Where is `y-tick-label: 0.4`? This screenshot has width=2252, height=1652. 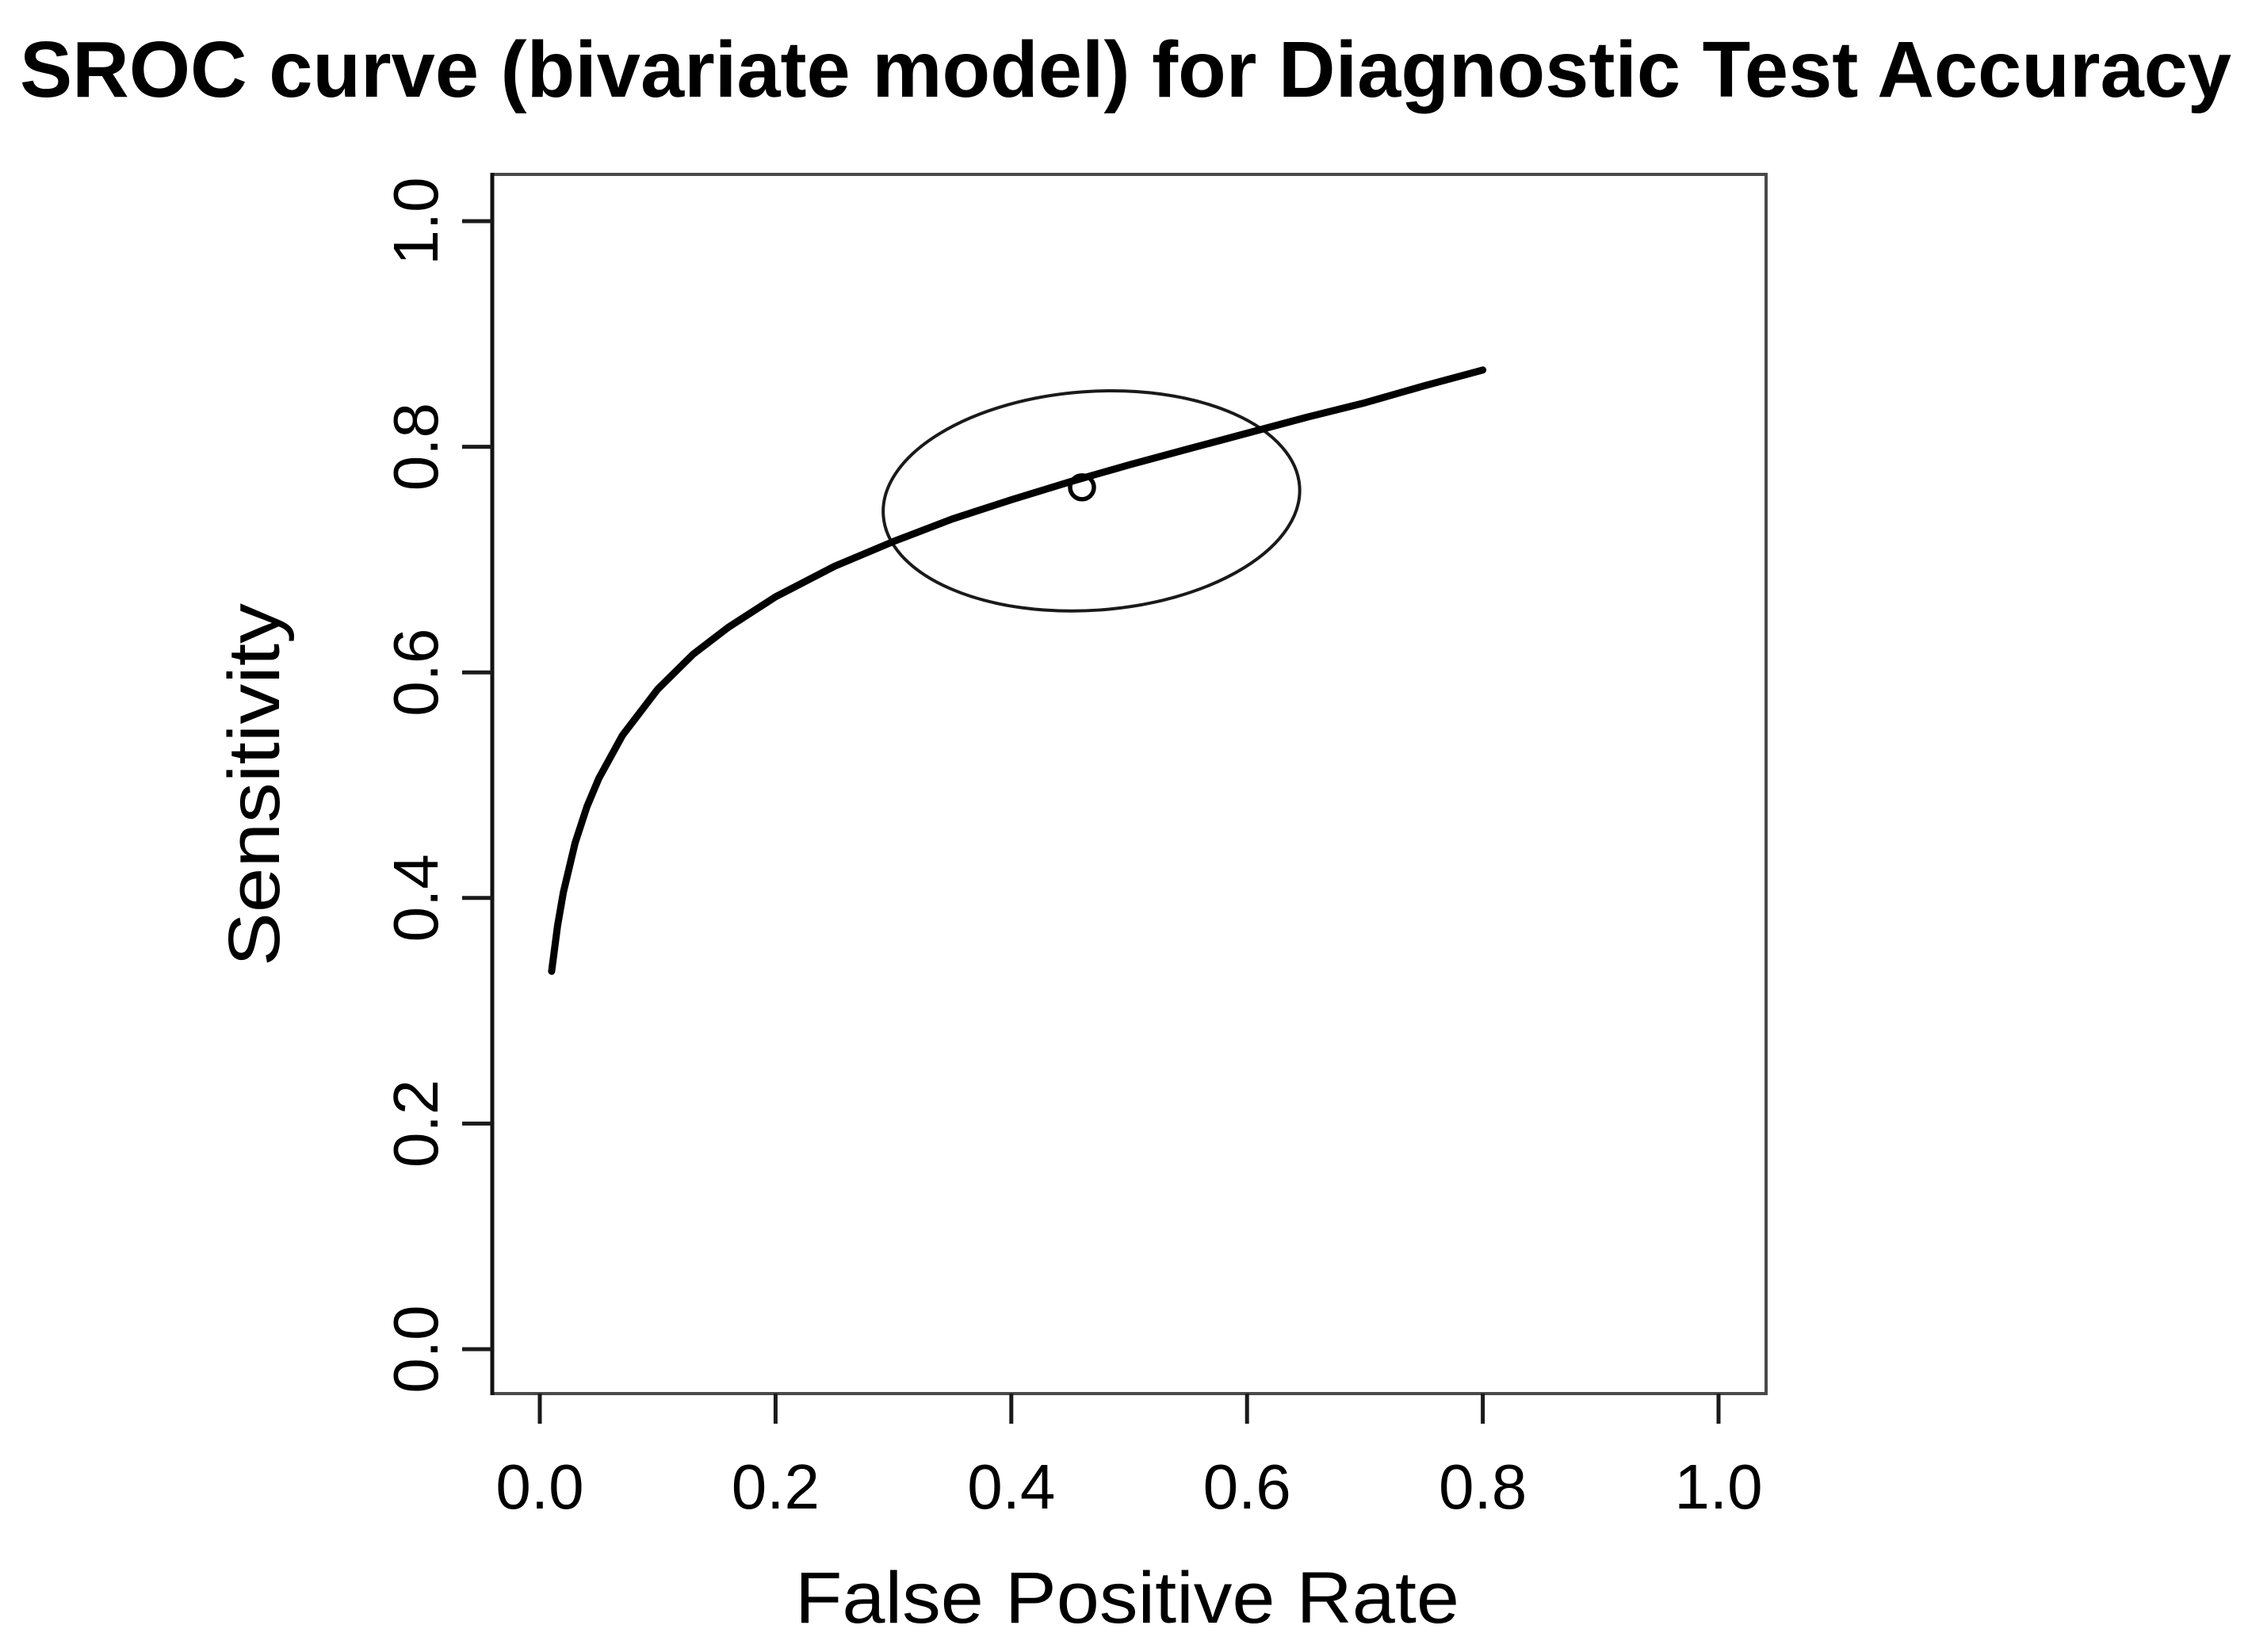 y-tick-label: 0.4 is located at coordinates (415, 898).